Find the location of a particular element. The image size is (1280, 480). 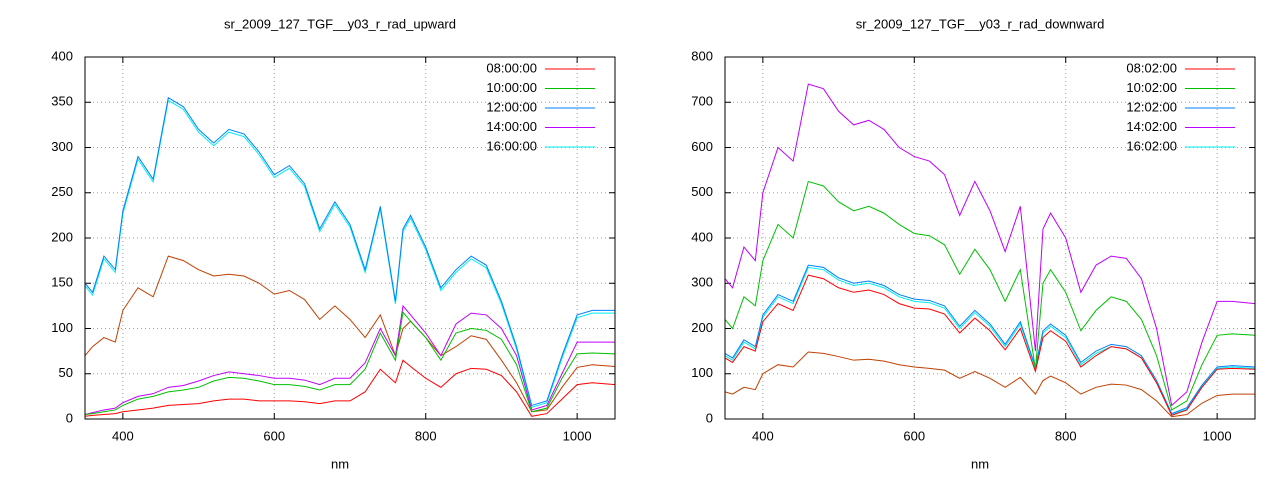

legend-label: 12:02:00 is located at coordinates (1151, 106).